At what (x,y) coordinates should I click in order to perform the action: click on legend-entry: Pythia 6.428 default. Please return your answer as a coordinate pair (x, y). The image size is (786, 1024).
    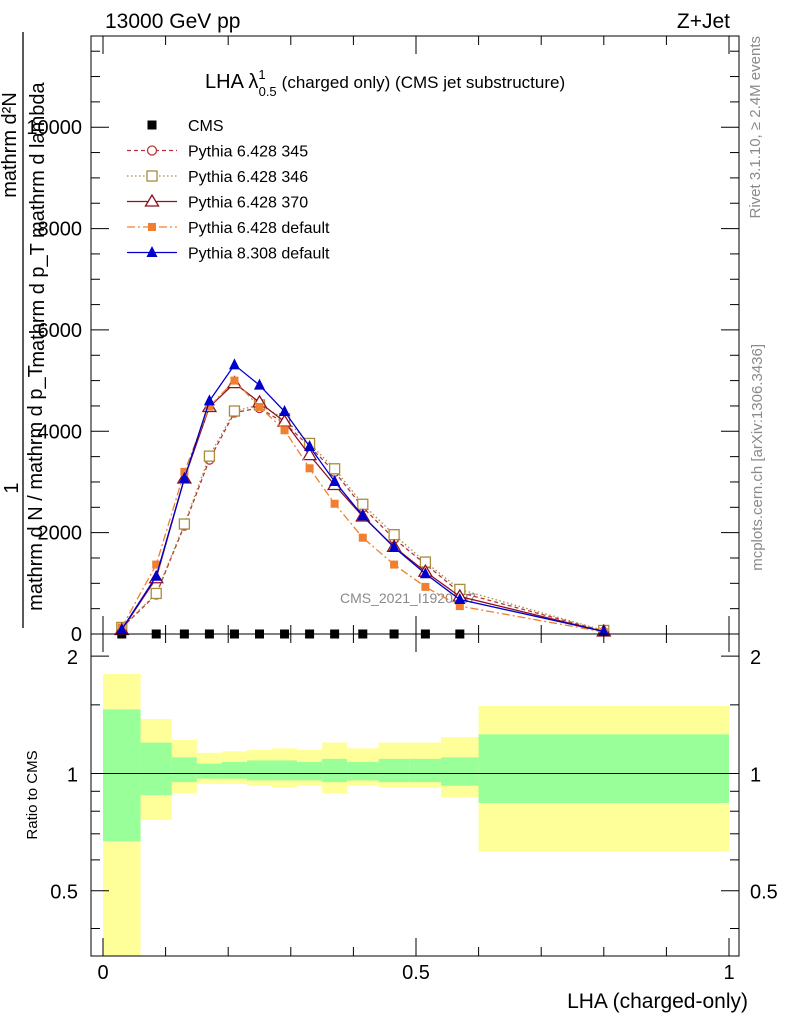
    Looking at the image, I should click on (228, 228).